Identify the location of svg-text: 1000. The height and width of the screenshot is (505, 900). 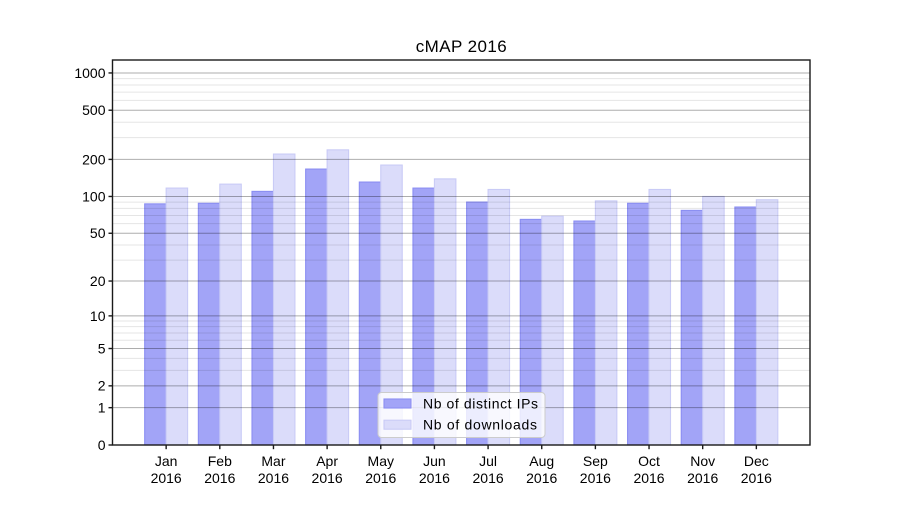
(89, 73).